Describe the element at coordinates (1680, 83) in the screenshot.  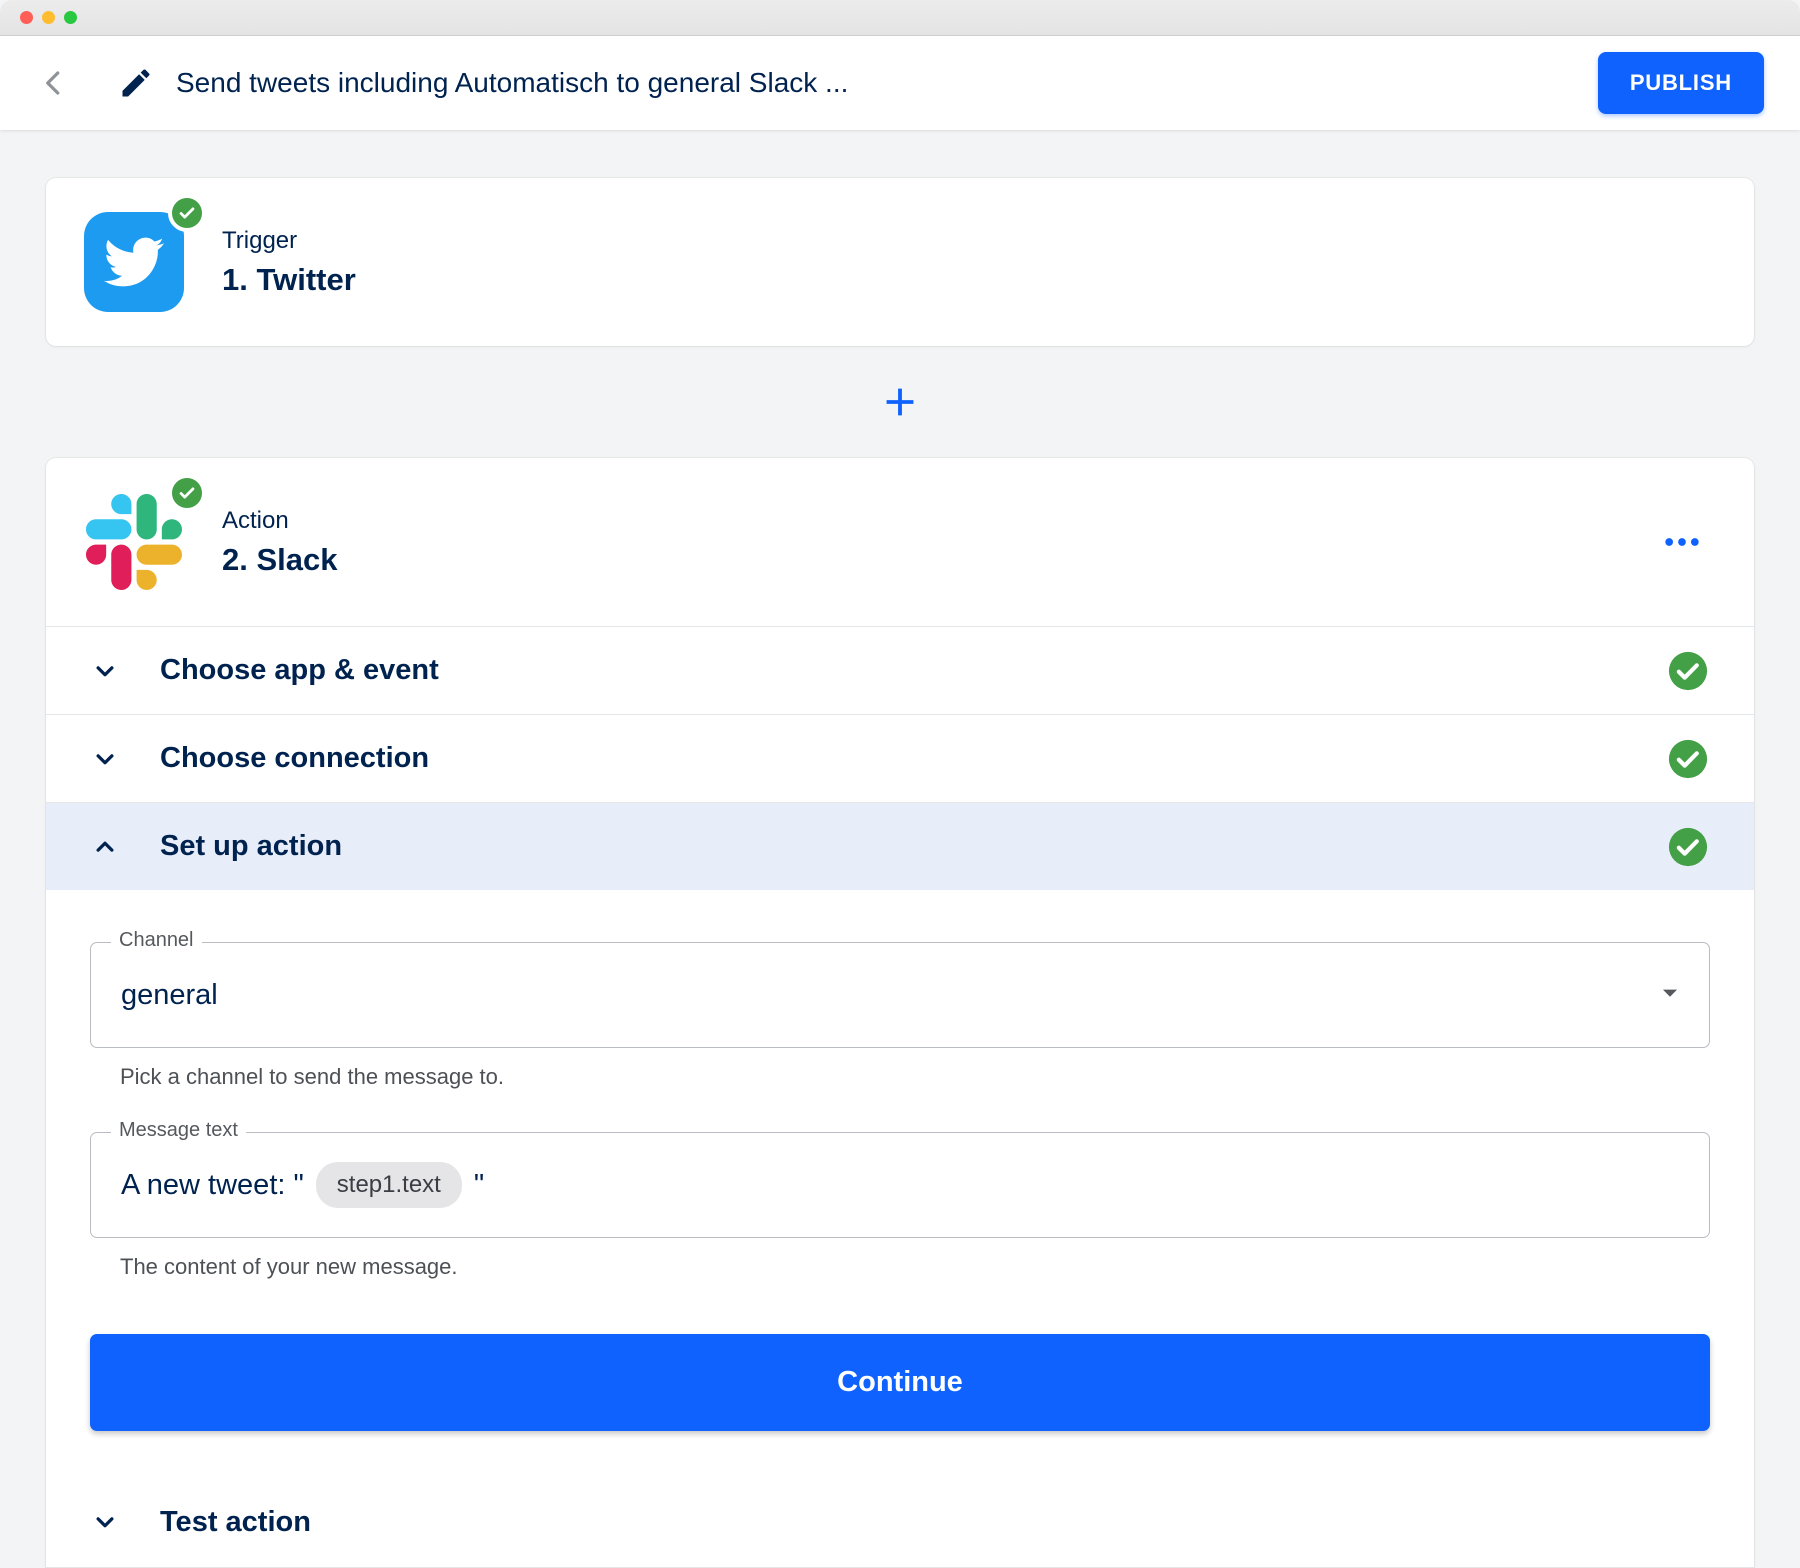
I see `publish-button: PUBLISH` at that location.